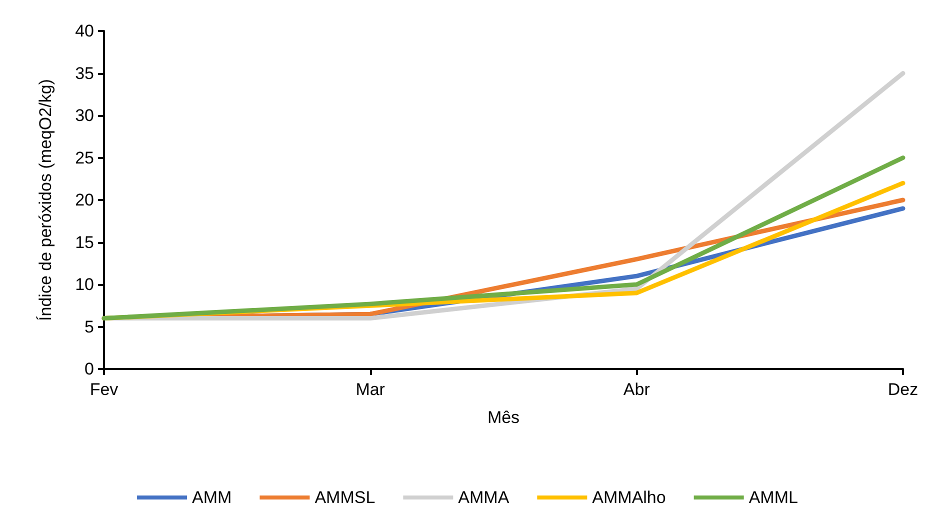 The height and width of the screenshot is (519, 935). I want to click on legend-label: AMMA, so click(484, 497).